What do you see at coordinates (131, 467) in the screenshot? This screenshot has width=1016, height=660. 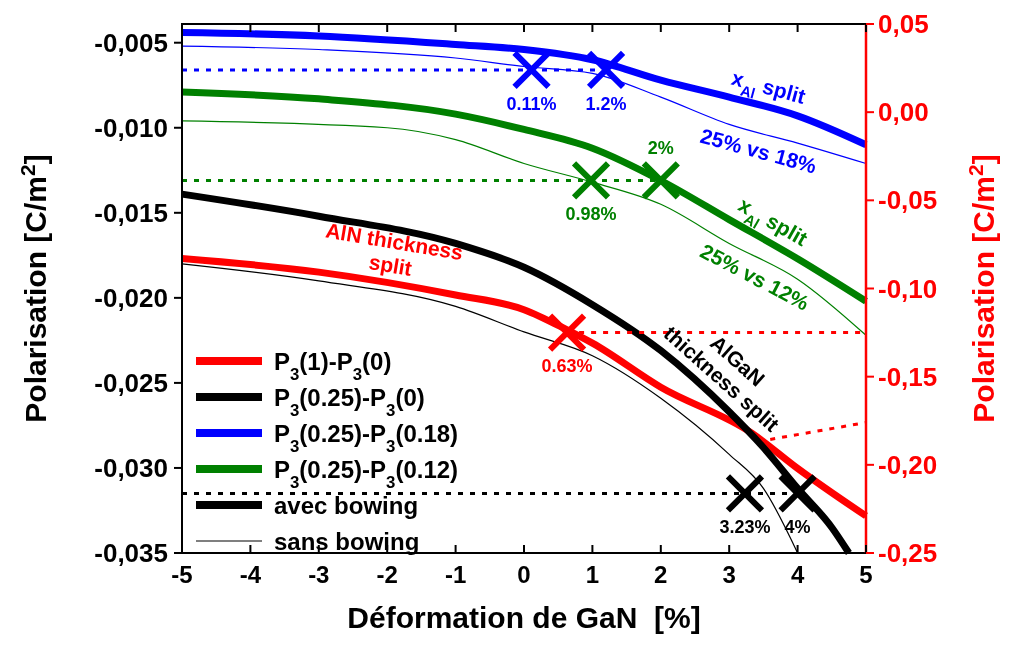 I see `y-tick-label: -0,030` at bounding box center [131, 467].